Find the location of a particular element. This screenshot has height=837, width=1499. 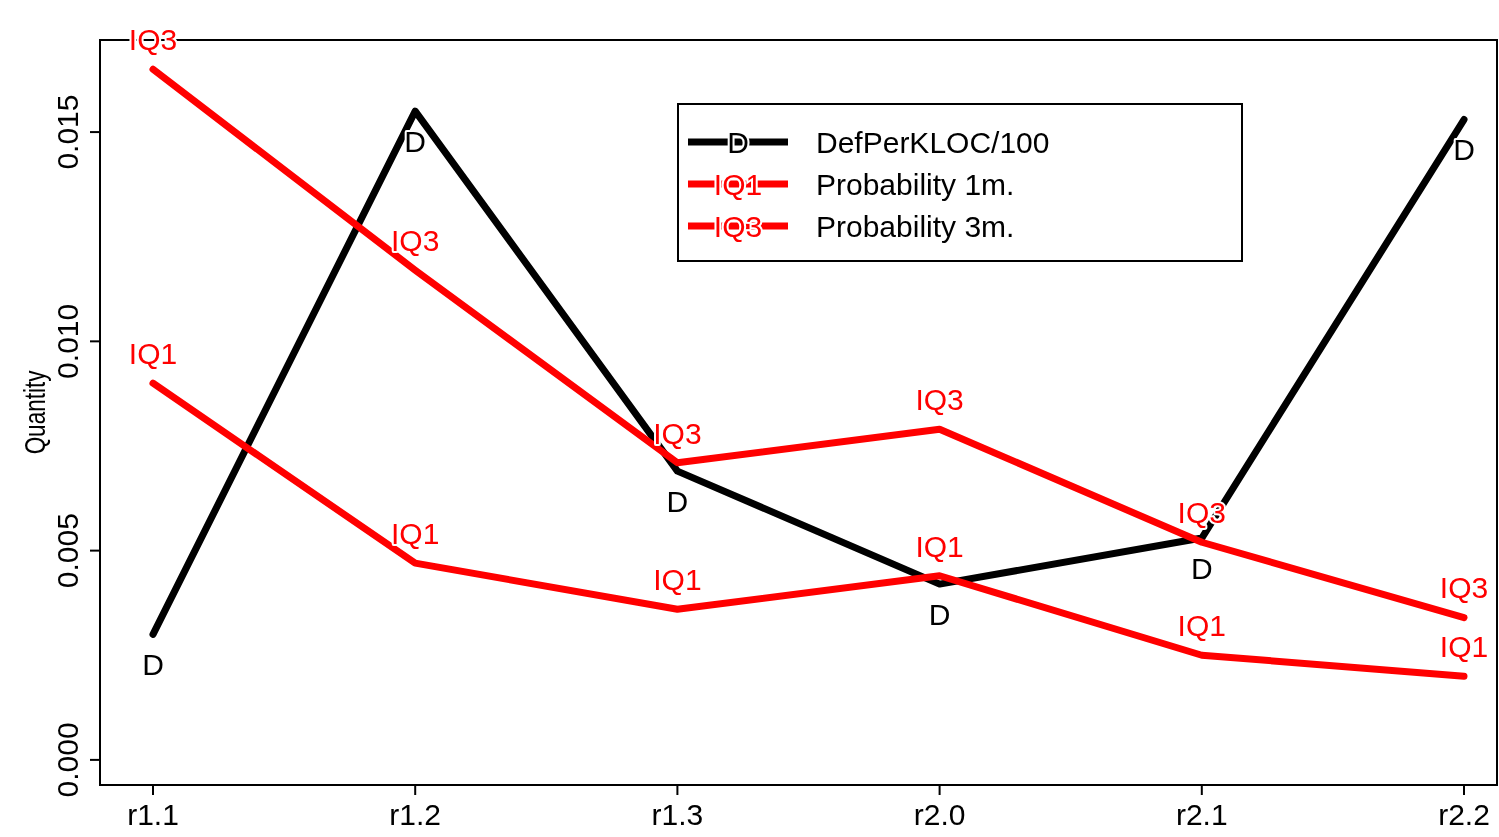

y-tick-label: 0.000 is located at coordinates (67, 760).